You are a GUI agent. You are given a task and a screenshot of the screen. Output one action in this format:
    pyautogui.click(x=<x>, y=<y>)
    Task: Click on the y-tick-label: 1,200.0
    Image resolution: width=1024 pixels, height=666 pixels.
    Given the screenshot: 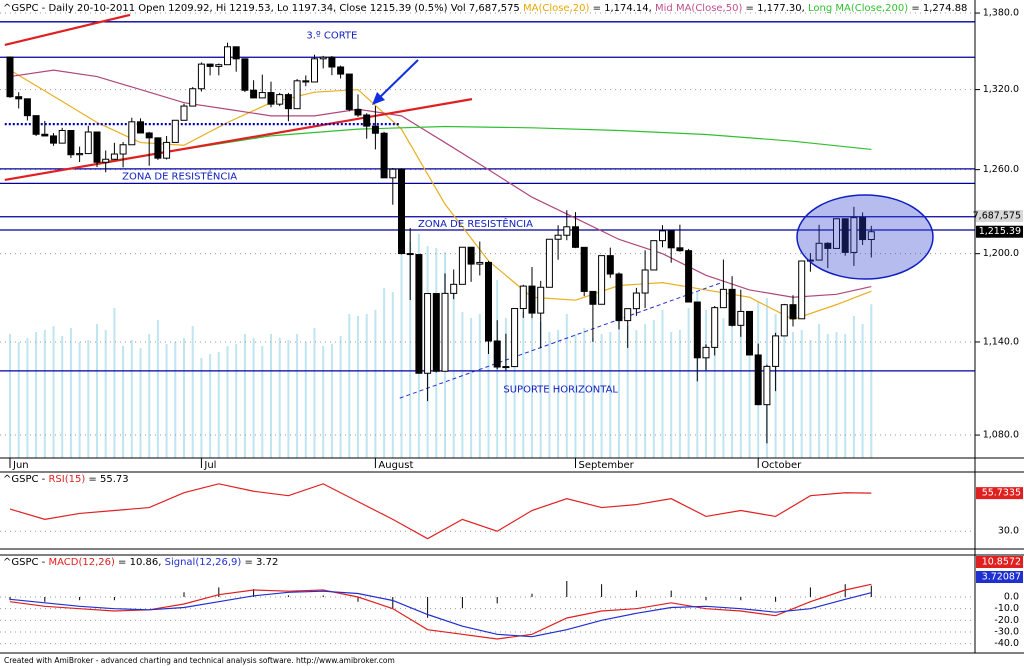 What is the action you would take?
    pyautogui.click(x=1001, y=253)
    